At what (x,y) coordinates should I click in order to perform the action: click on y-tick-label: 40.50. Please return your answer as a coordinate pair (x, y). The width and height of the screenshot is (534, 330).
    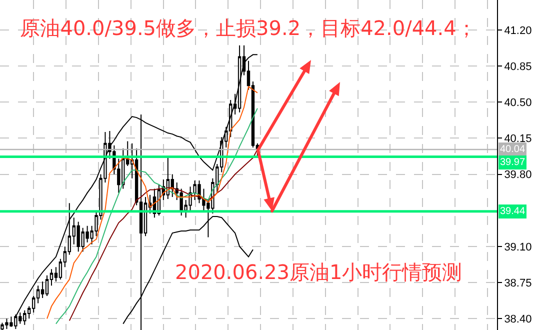
    Looking at the image, I should click on (518, 102).